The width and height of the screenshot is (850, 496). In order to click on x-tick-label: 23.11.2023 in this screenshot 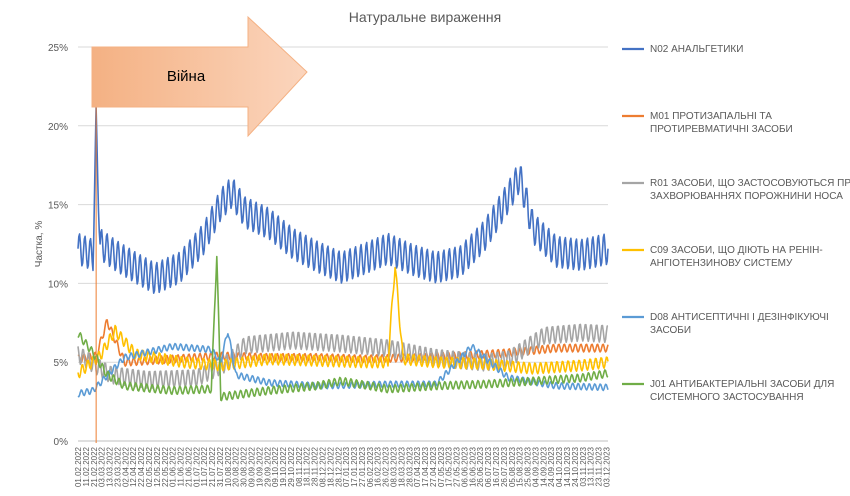, I will do `click(599, 466)`.